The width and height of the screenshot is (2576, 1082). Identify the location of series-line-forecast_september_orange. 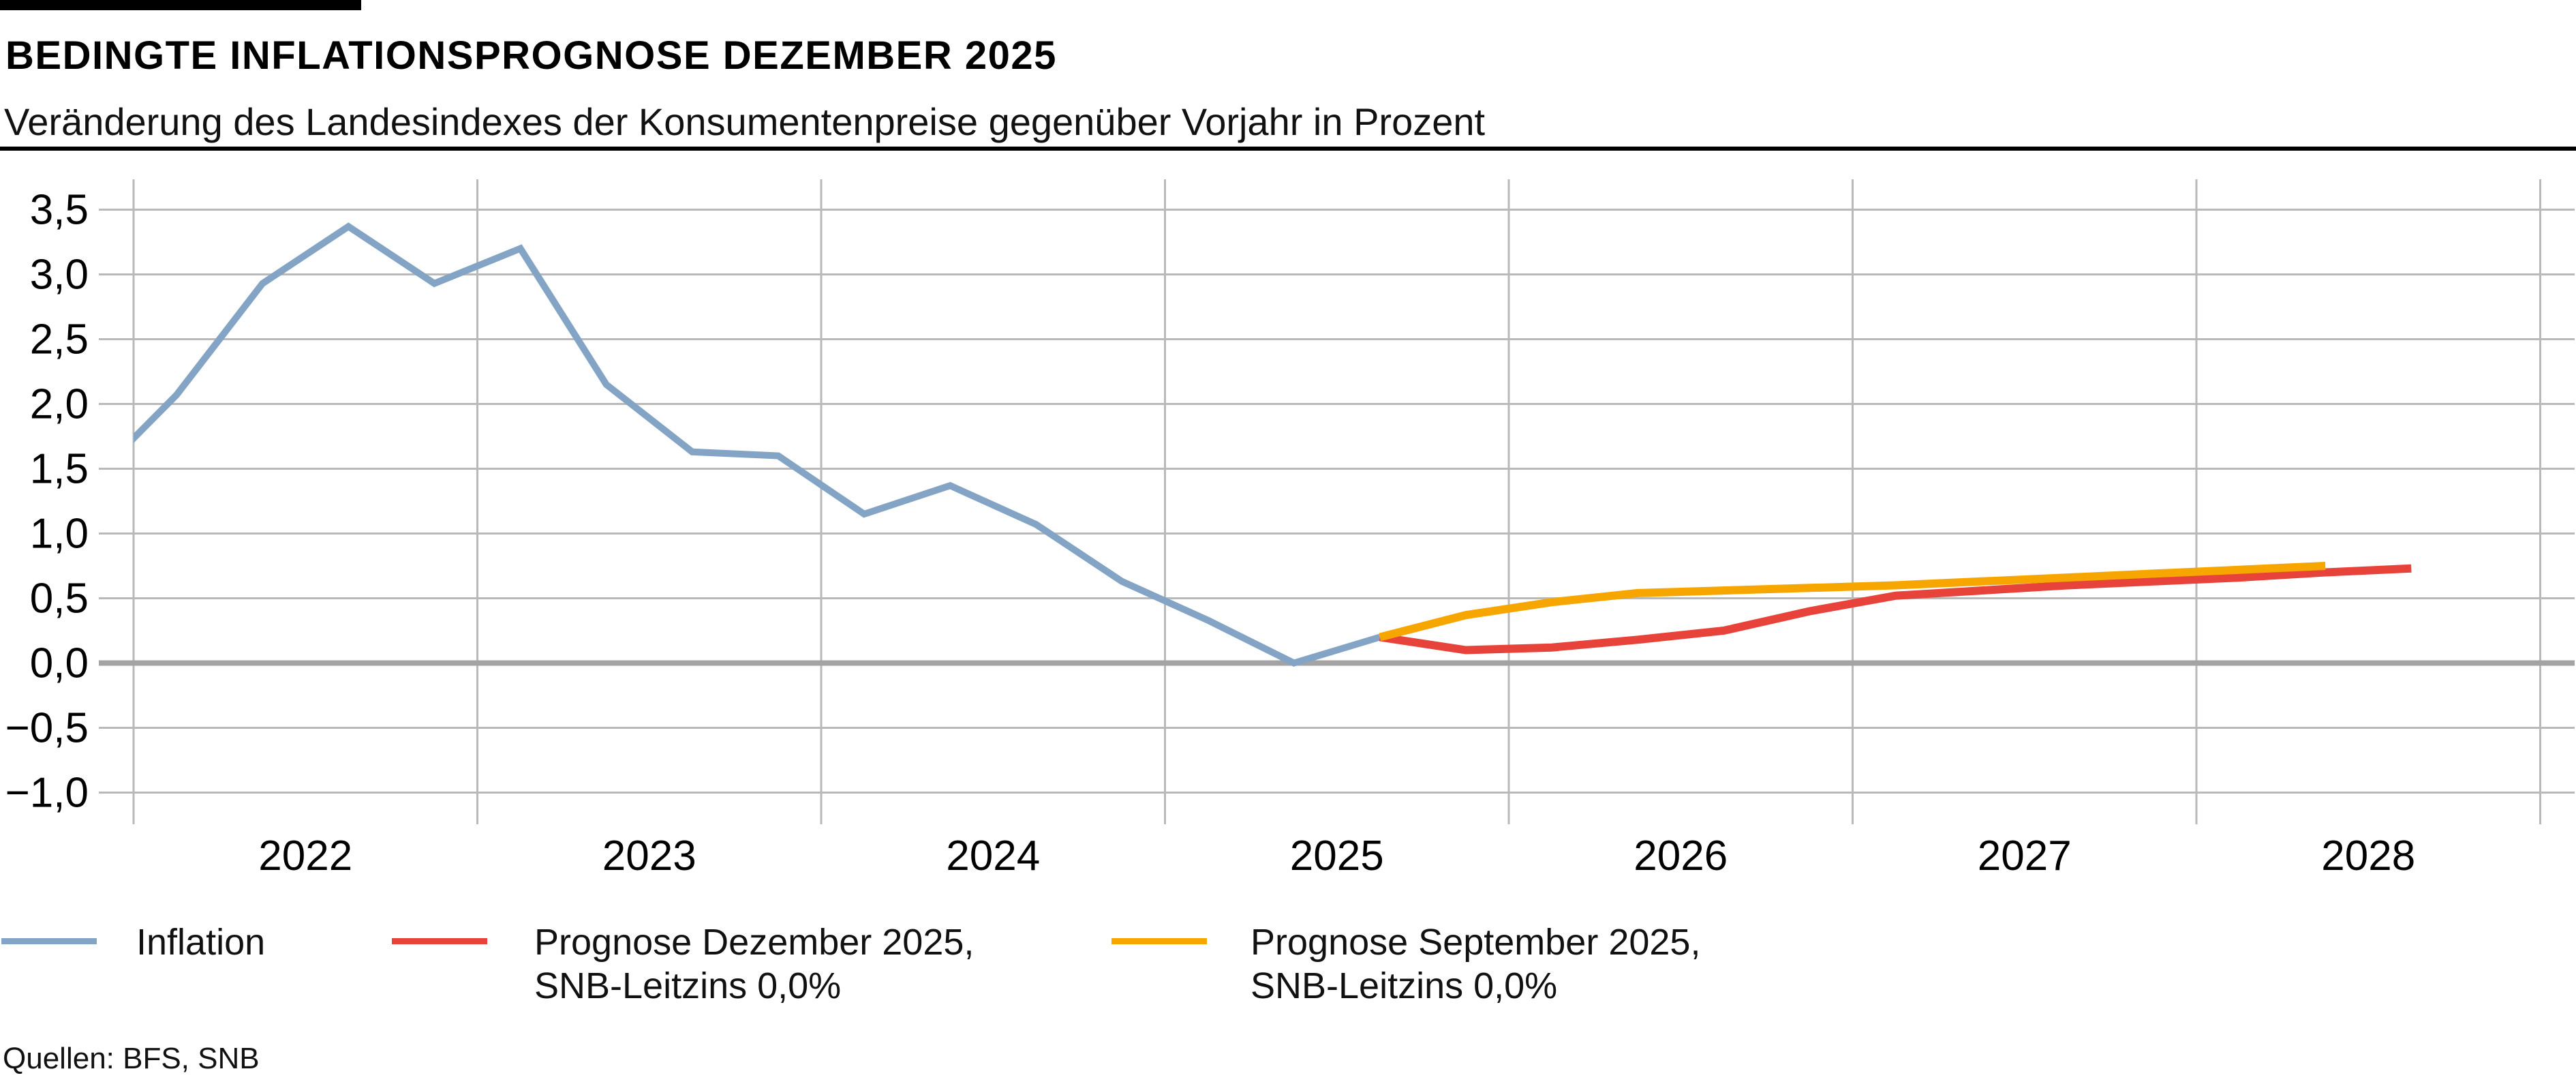
(1852, 602).